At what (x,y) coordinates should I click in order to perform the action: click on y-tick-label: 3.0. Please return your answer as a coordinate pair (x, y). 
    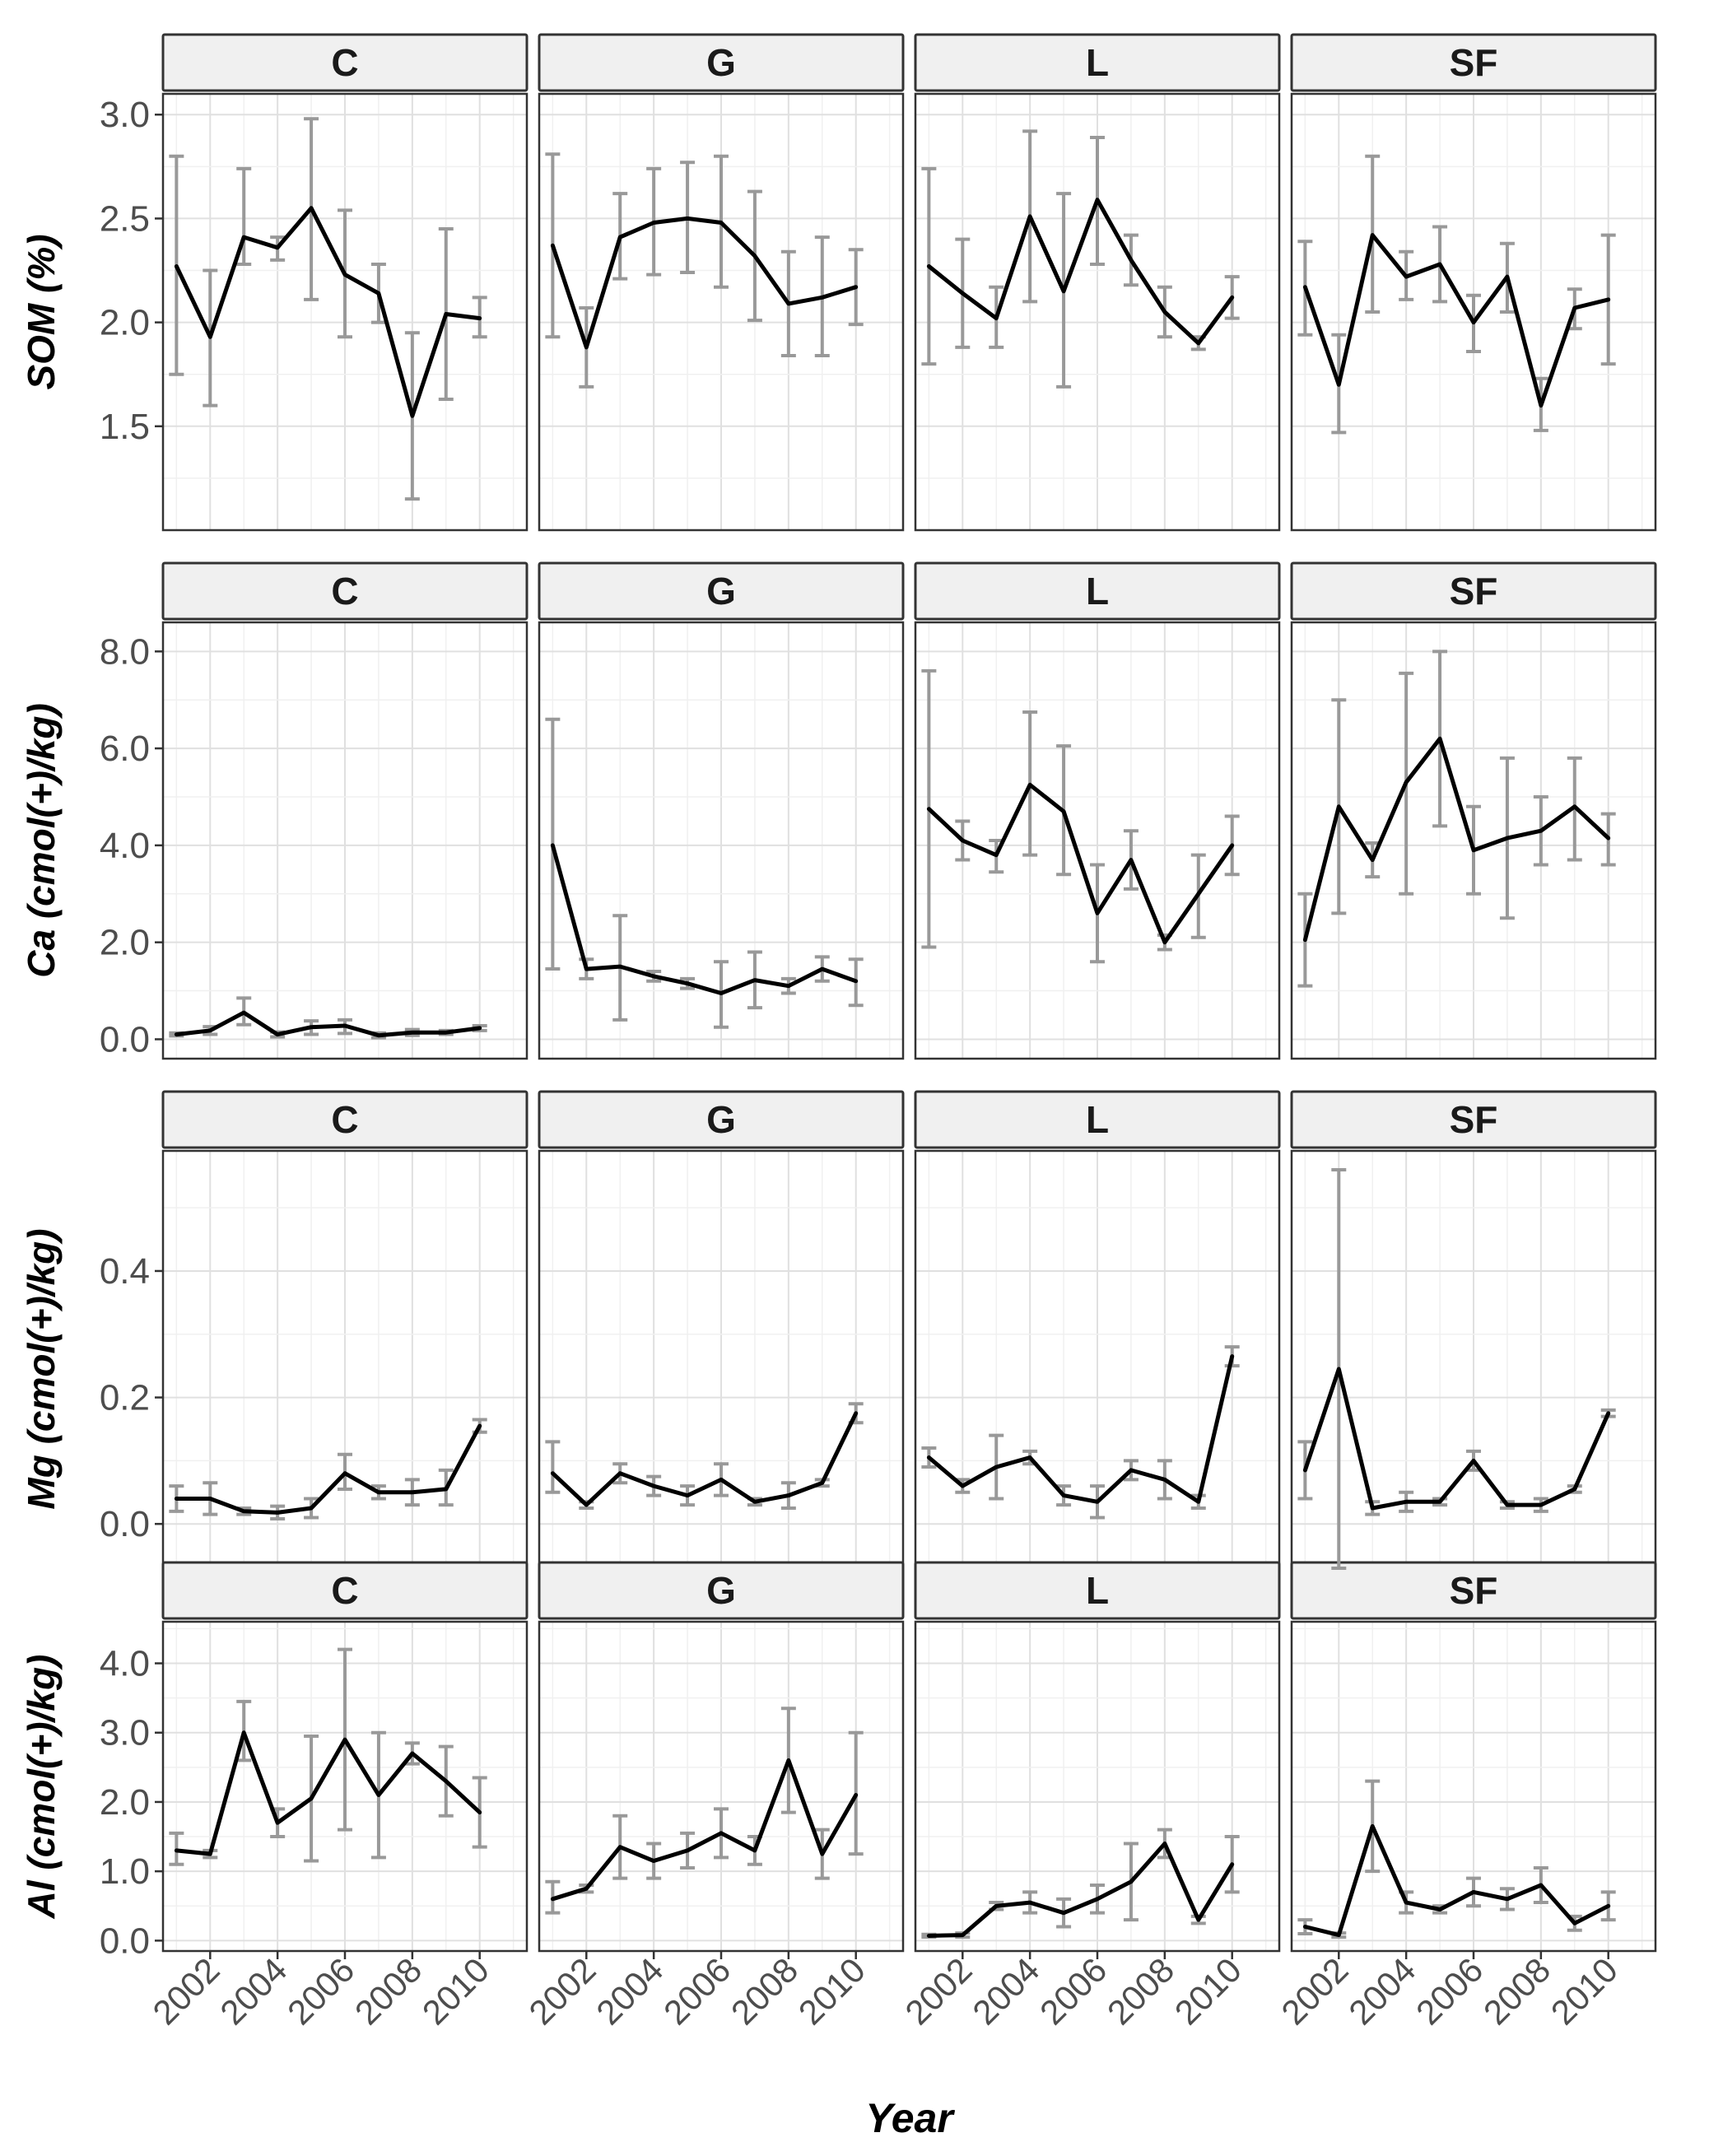
    Looking at the image, I should click on (125, 1733).